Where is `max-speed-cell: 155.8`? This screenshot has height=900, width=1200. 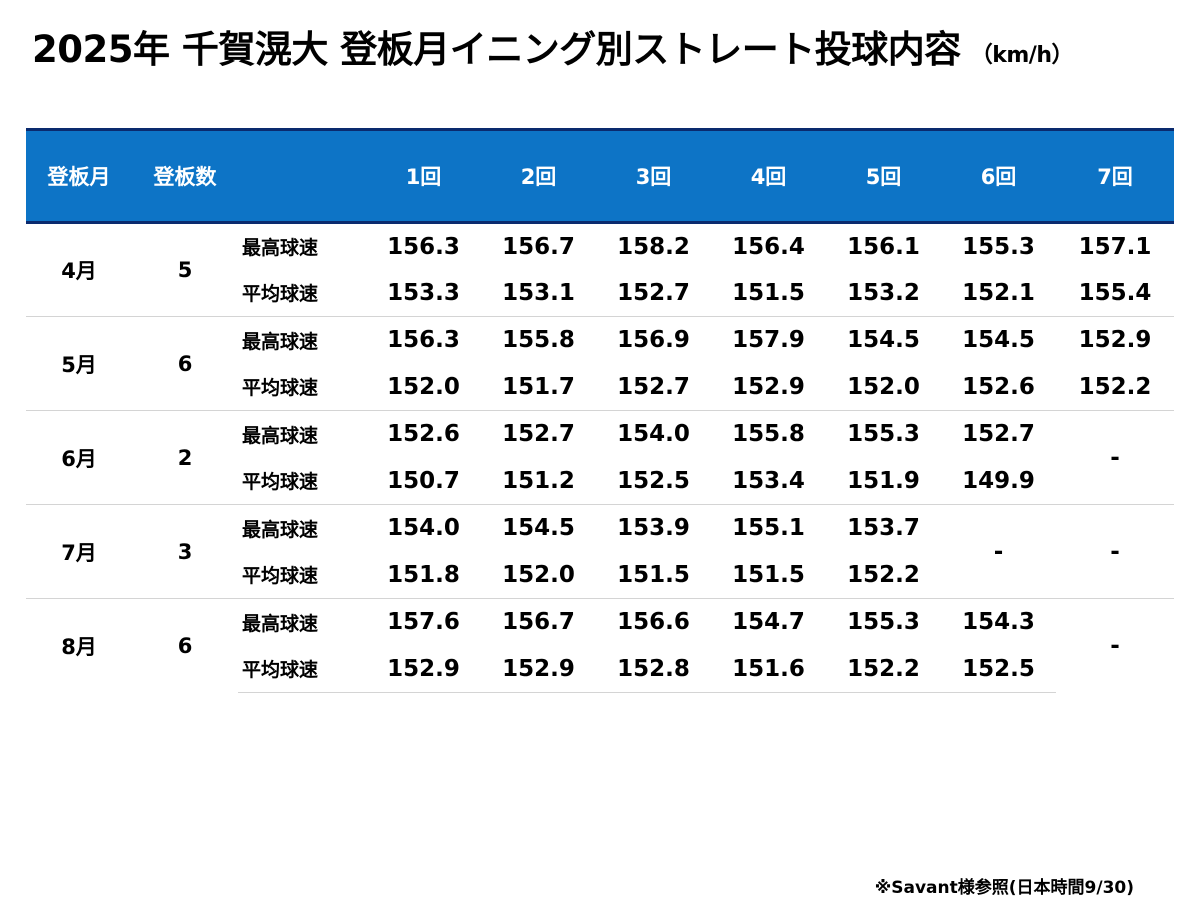 max-speed-cell: 155.8 is located at coordinates (538, 340).